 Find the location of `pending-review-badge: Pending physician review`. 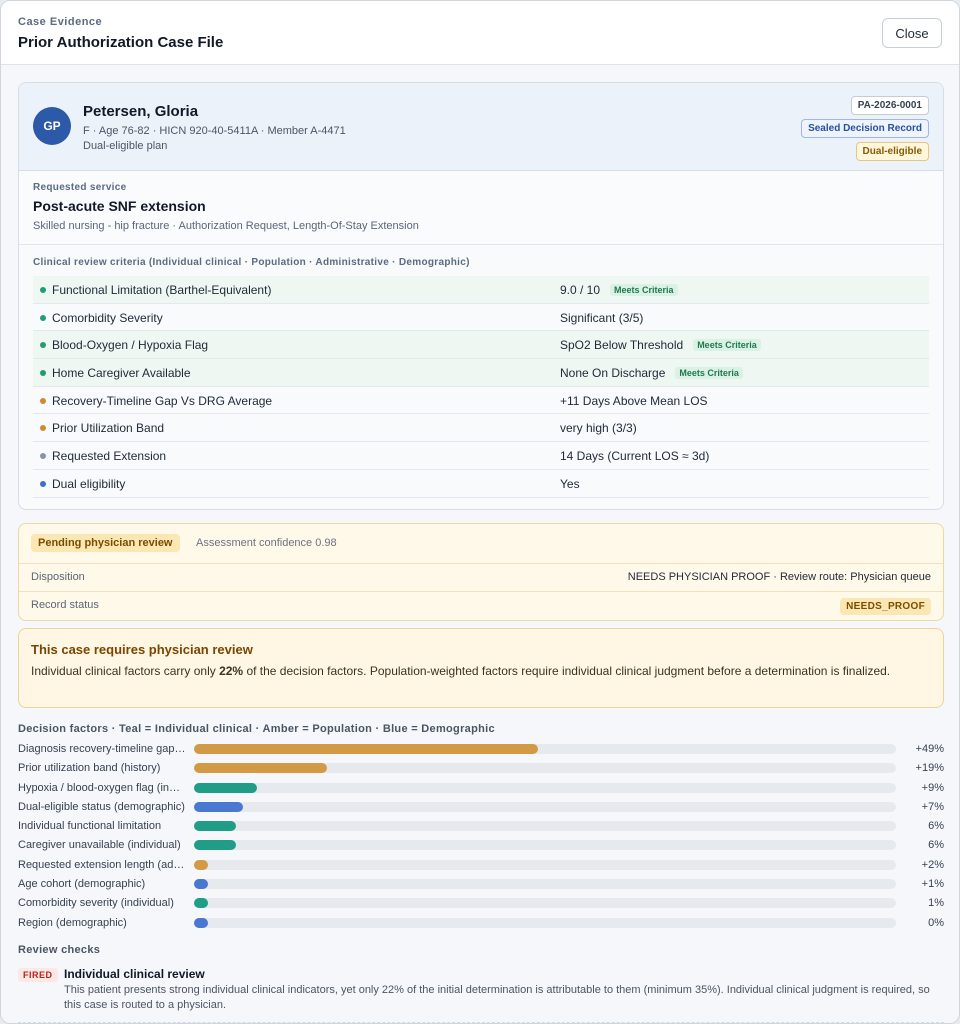

pending-review-badge: Pending physician review is located at coordinates (105, 543).